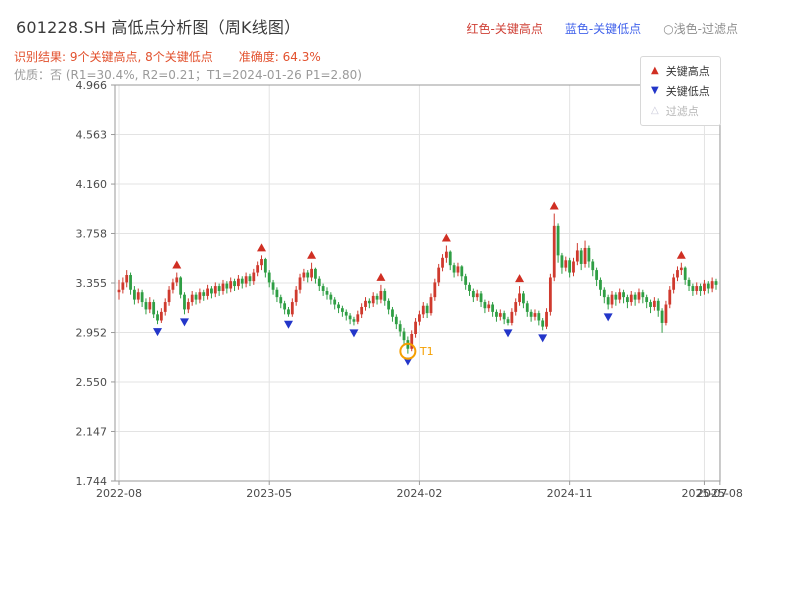 The height and width of the screenshot is (600, 800). Describe the element at coordinates (687, 71) in the screenshot. I see `legend-label-key-high: 关键高点` at that location.